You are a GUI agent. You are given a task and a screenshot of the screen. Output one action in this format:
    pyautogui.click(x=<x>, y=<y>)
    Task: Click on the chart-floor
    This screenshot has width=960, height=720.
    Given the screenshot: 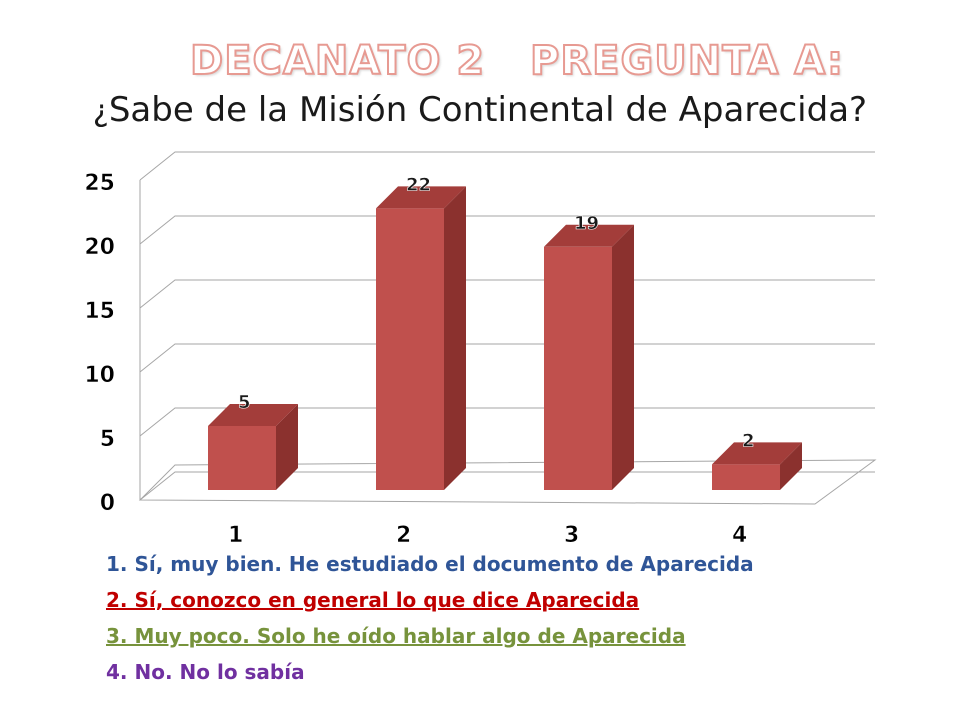 What is the action you would take?
    pyautogui.click(x=507, y=482)
    